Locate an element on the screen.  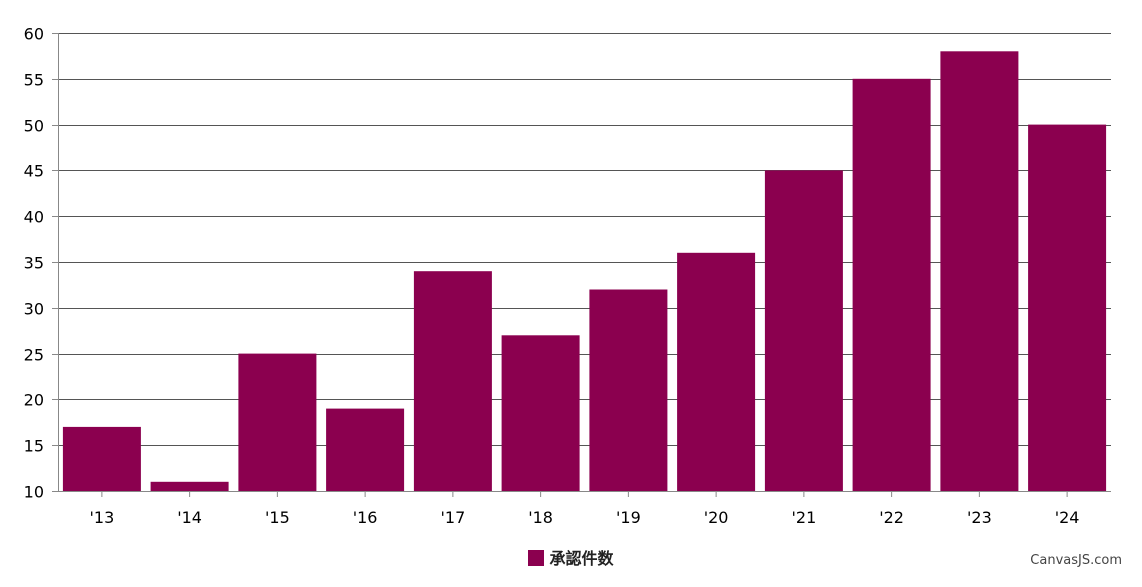
x-tick-label-10: '23 is located at coordinates (979, 517).